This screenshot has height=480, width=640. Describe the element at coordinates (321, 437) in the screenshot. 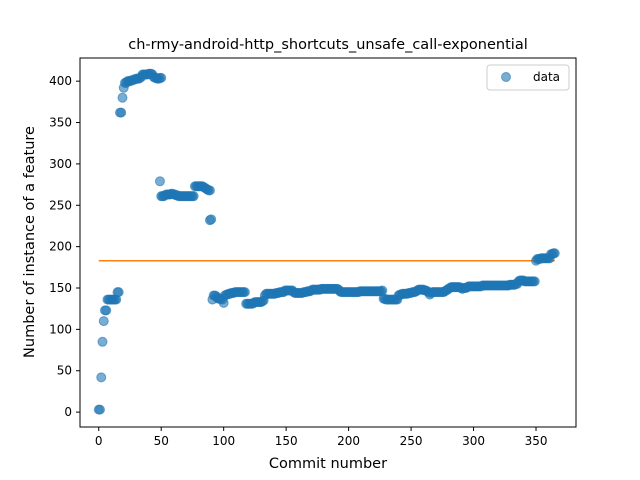

I see `x-axis-ticks: 0 50 100 150 200 250 300 350` at that location.